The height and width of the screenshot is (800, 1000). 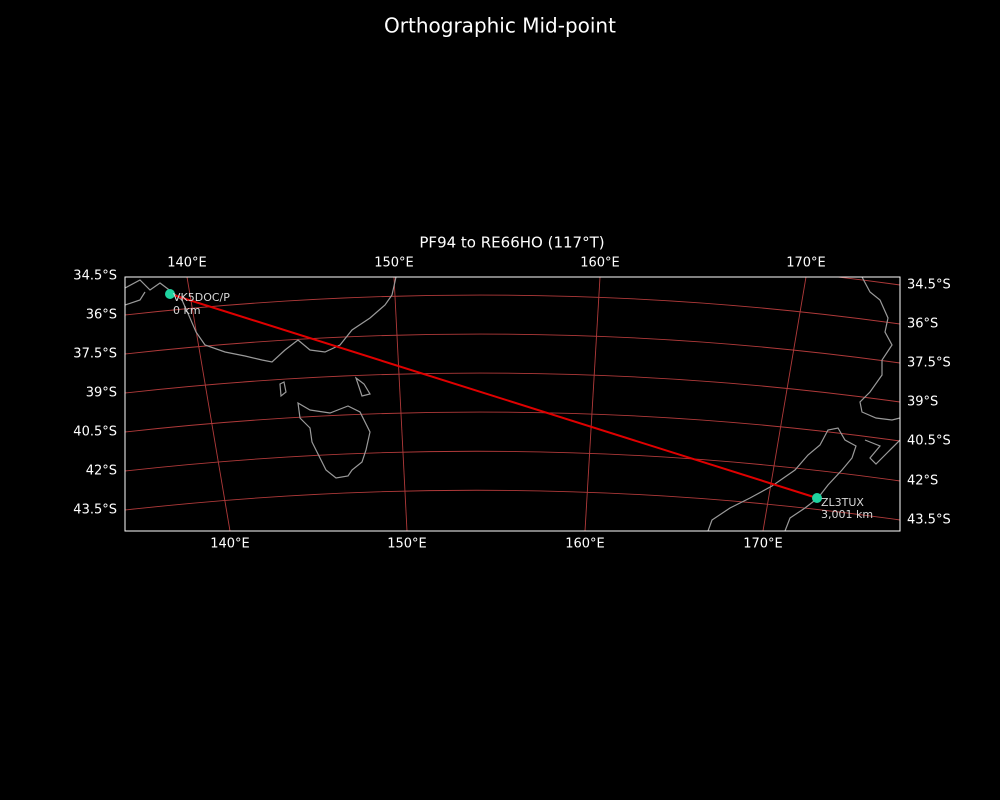 I want to click on lat-label-right: 43.5°S, so click(x=929, y=520).